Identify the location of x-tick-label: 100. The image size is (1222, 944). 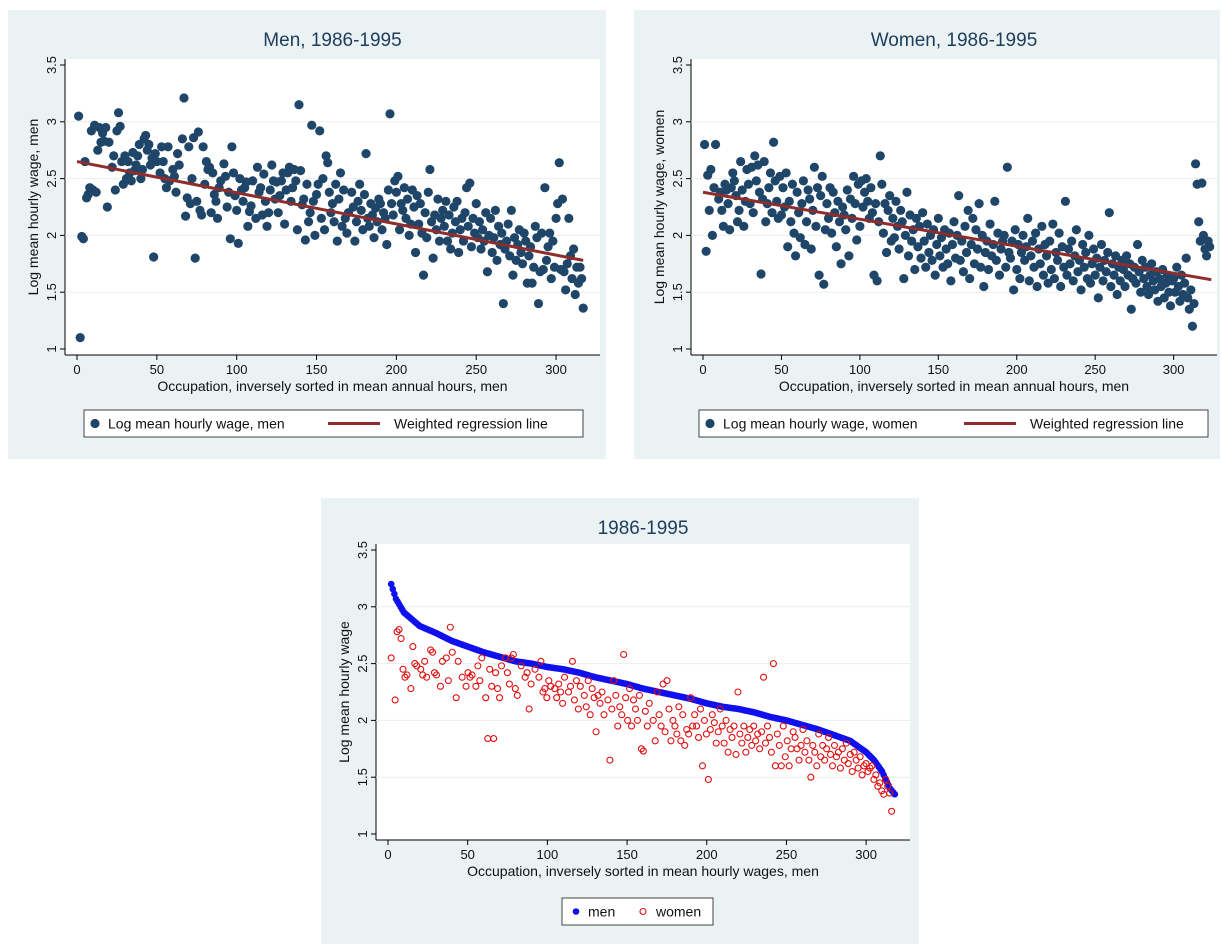
(237, 369).